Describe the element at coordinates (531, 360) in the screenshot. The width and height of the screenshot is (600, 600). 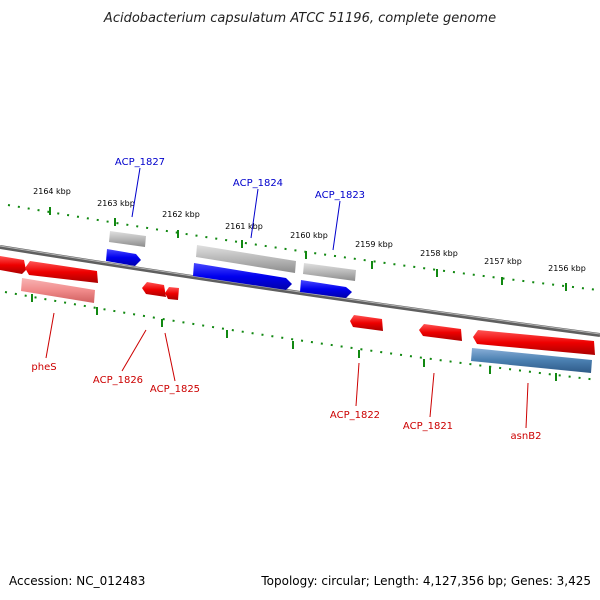
I see `feature-steel-asnb2` at that location.